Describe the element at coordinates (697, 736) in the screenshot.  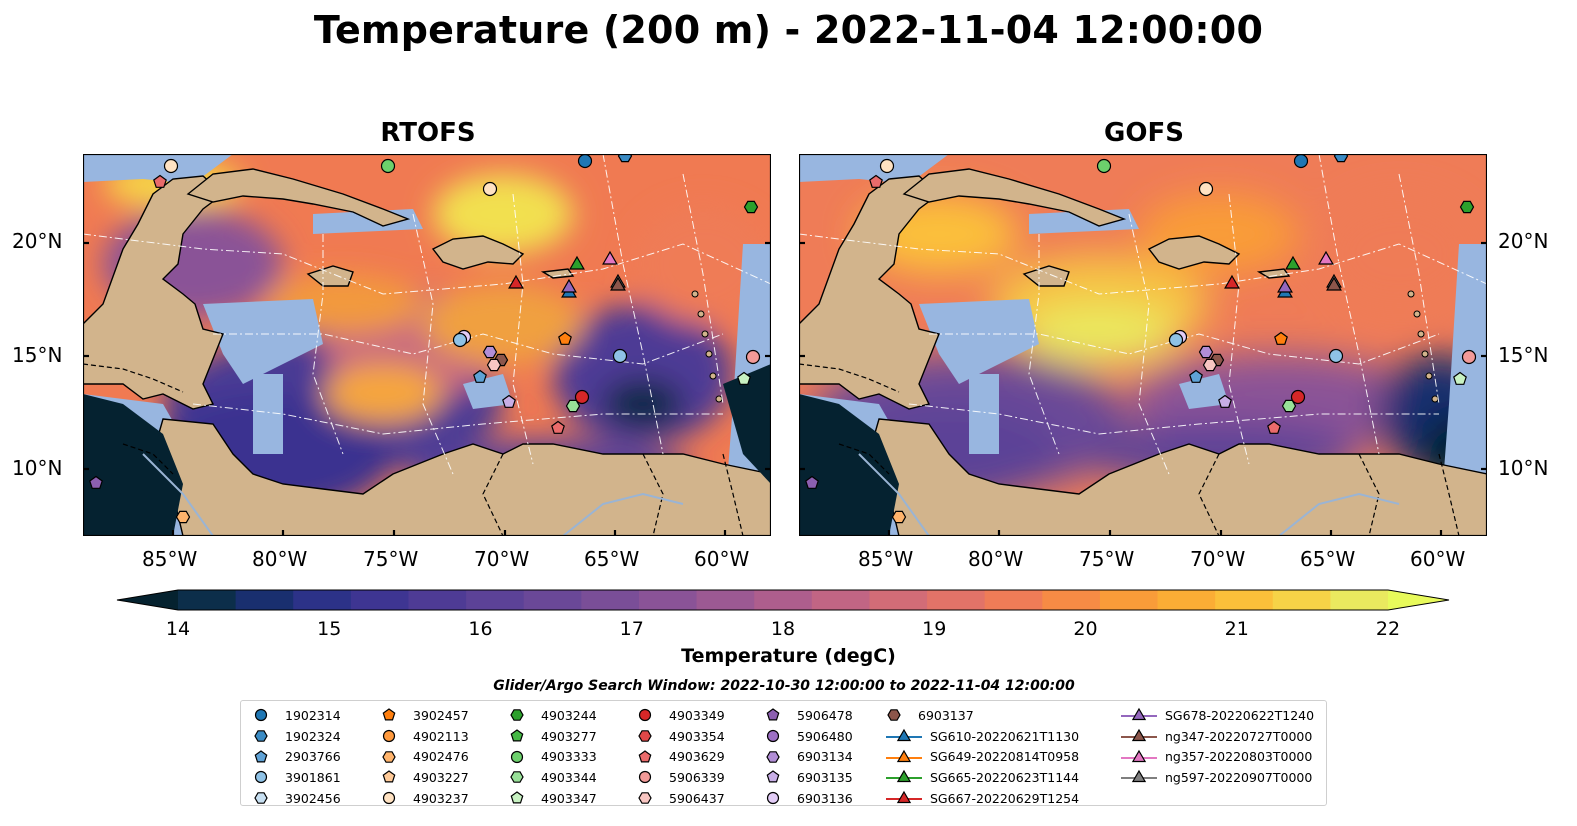
I see `legend-item-label: 4903354` at that location.